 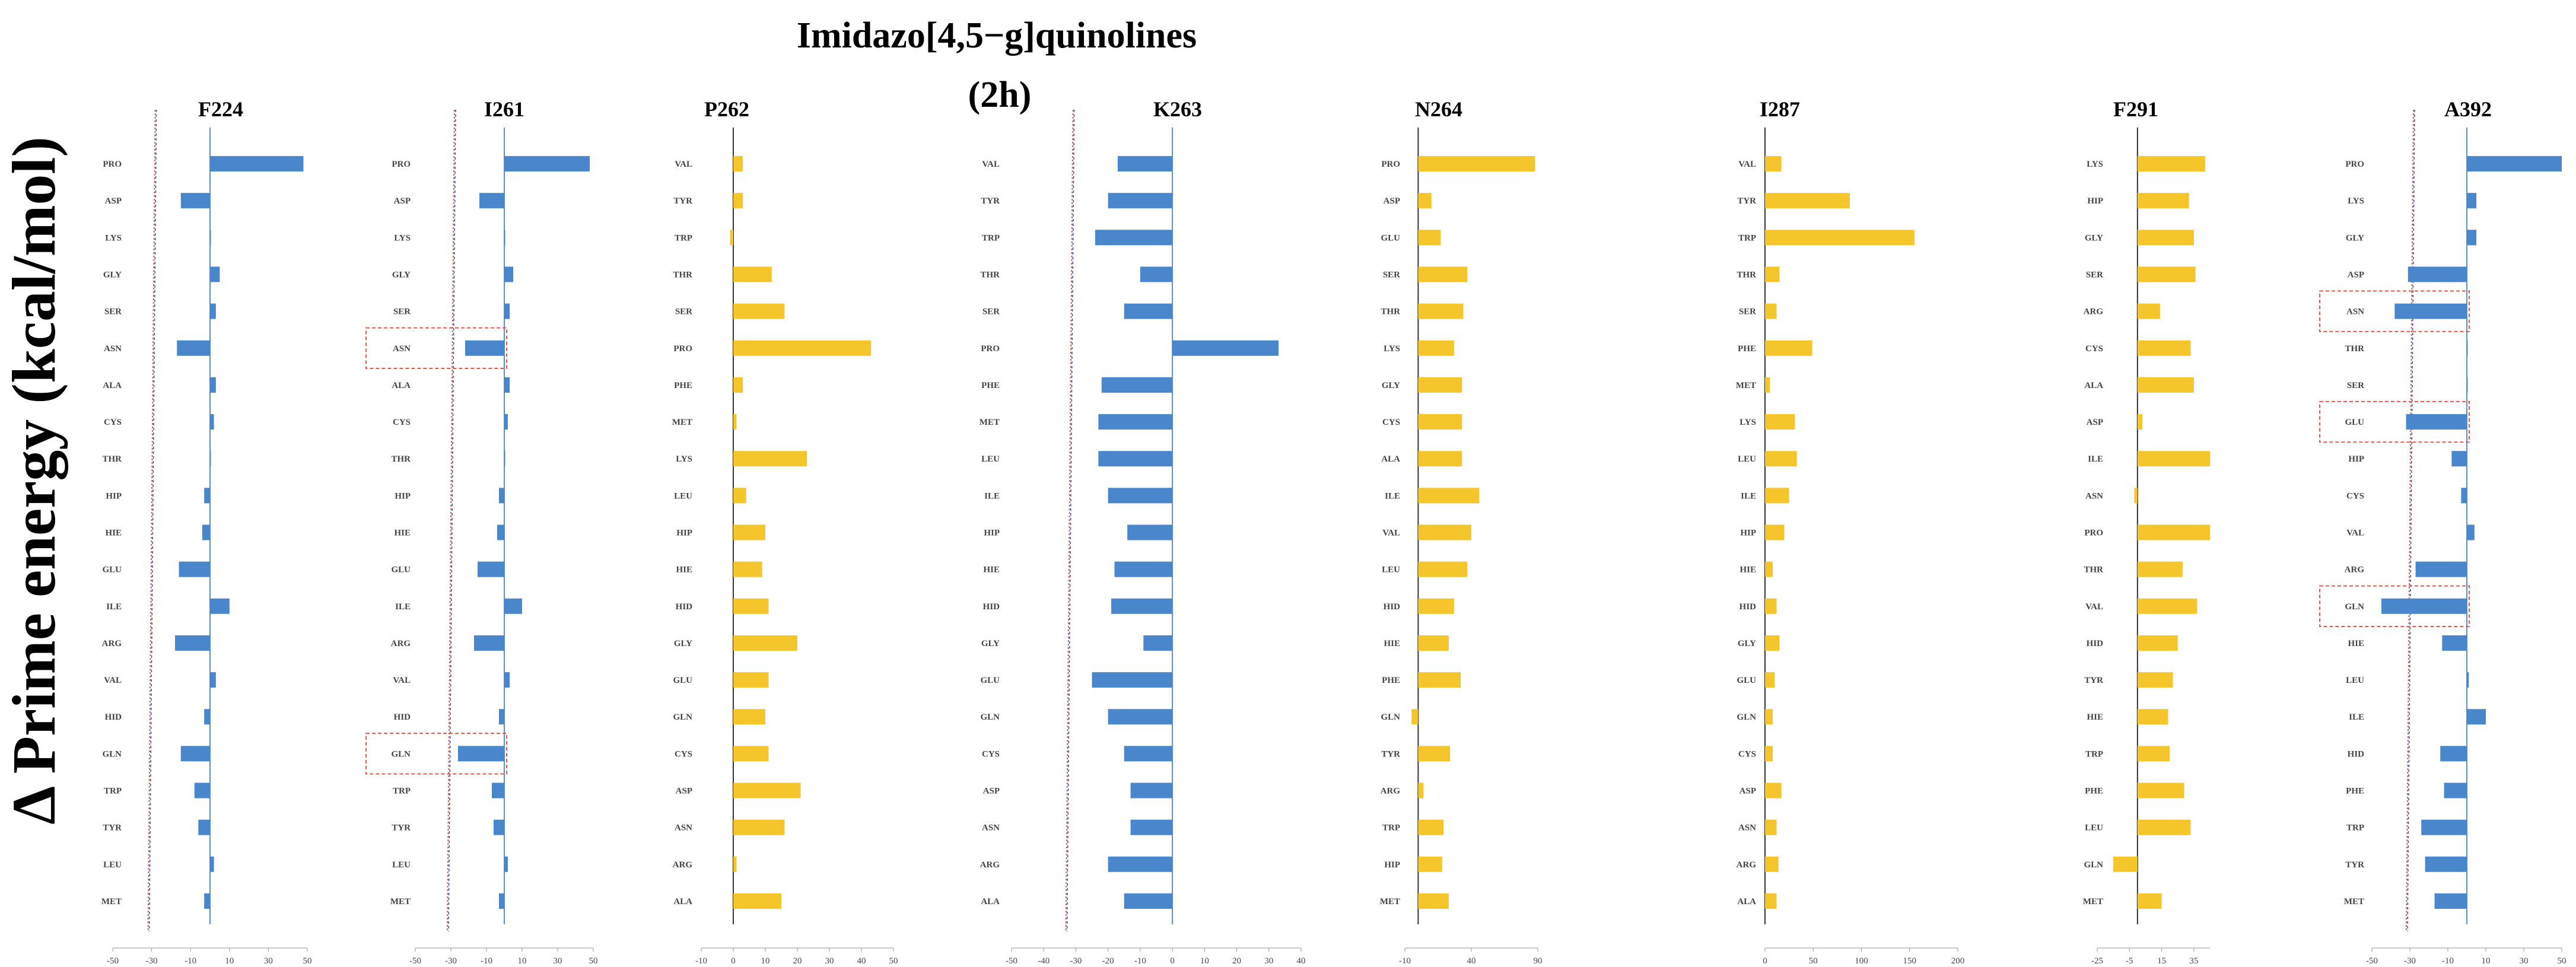 I want to click on bar-pro, so click(x=2173, y=532).